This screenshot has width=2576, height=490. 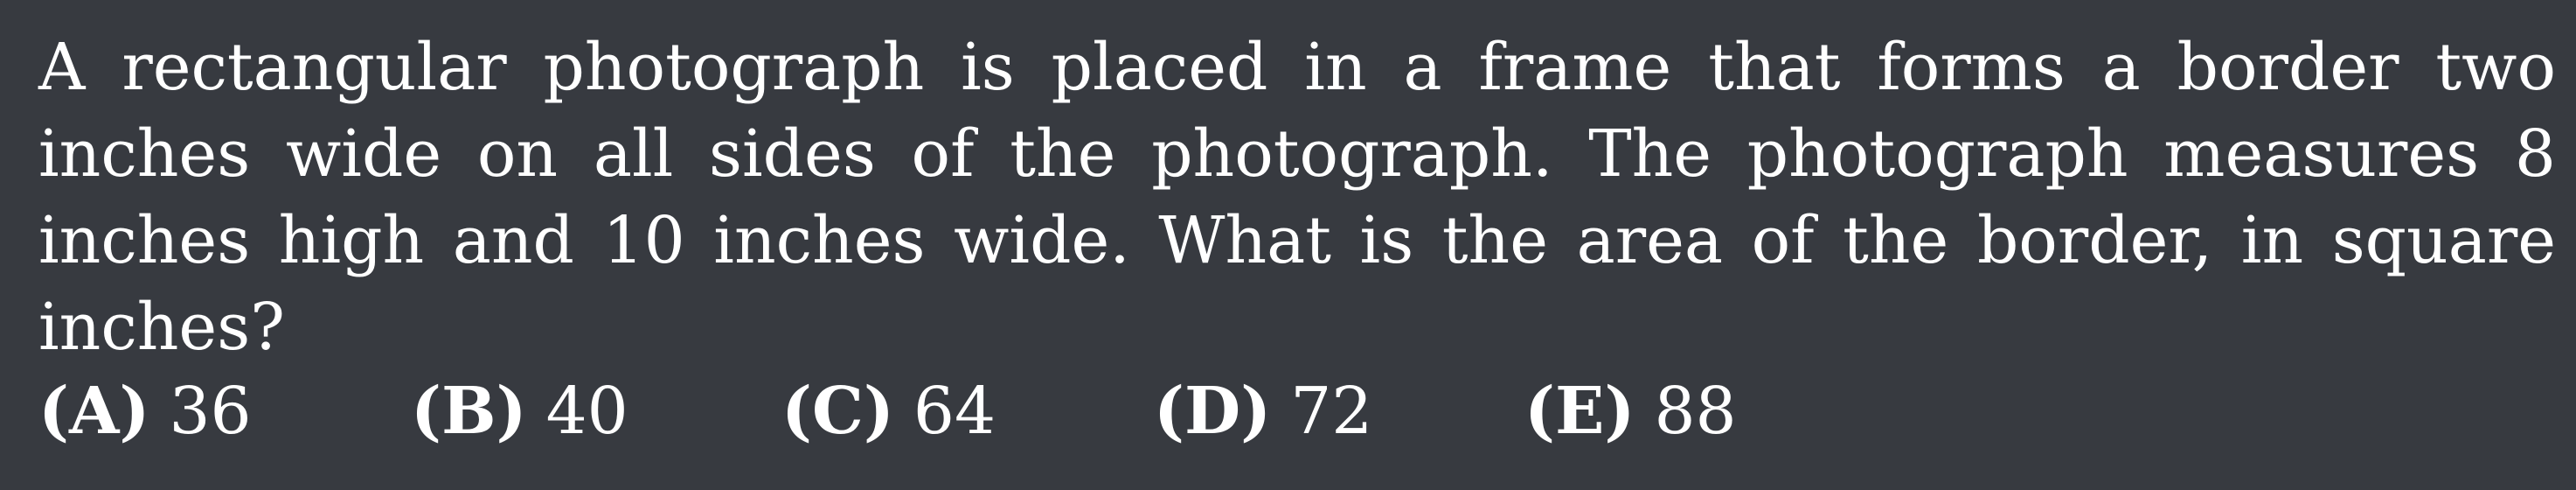 I want to click on choice-b-label: (B), so click(x=469, y=411).